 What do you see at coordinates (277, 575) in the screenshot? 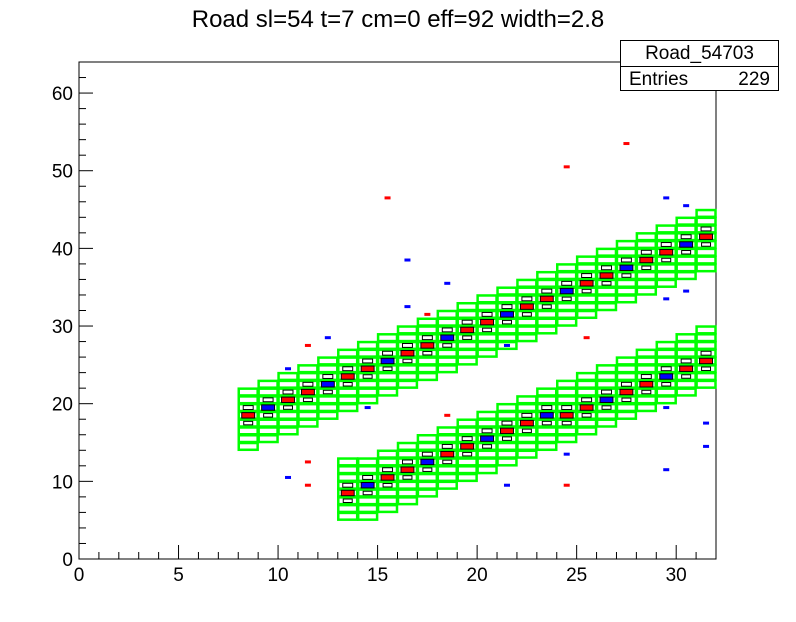
I see `x-tick-label: 10` at bounding box center [277, 575].